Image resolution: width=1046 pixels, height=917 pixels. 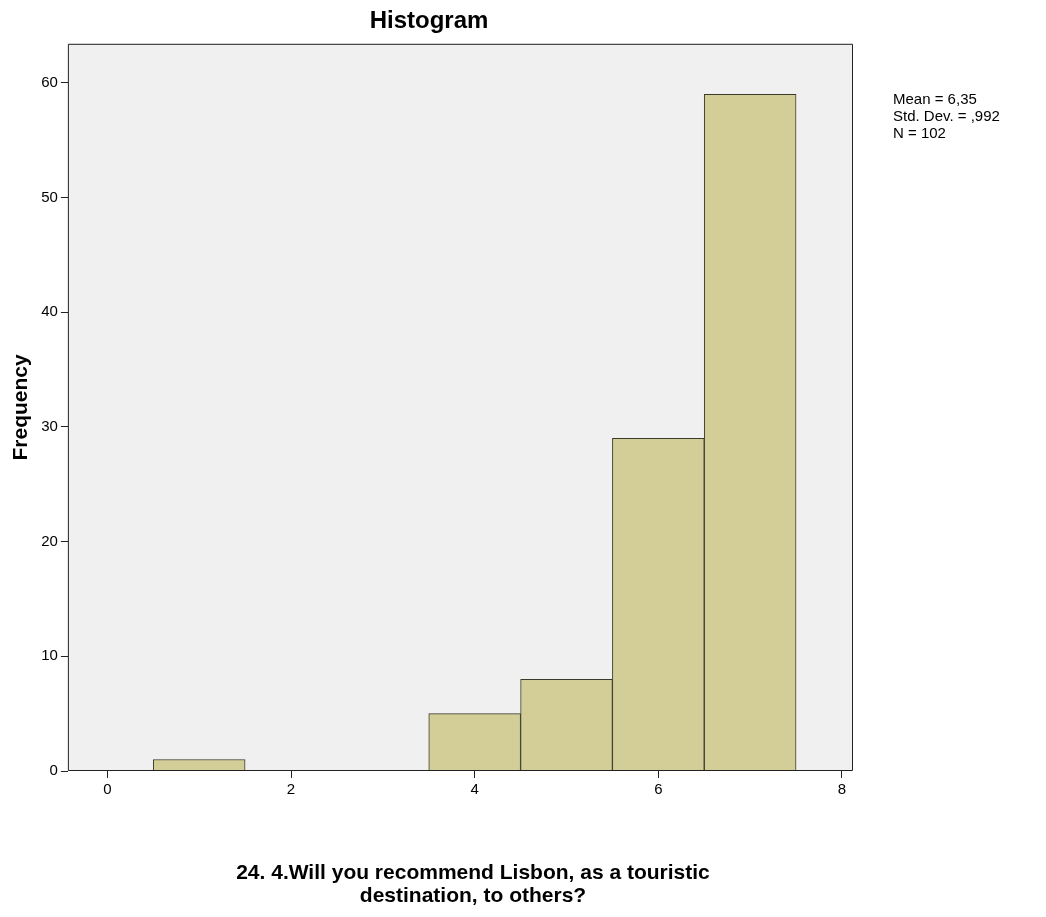 I want to click on y-axis-title: Frequency, so click(x=20, y=407).